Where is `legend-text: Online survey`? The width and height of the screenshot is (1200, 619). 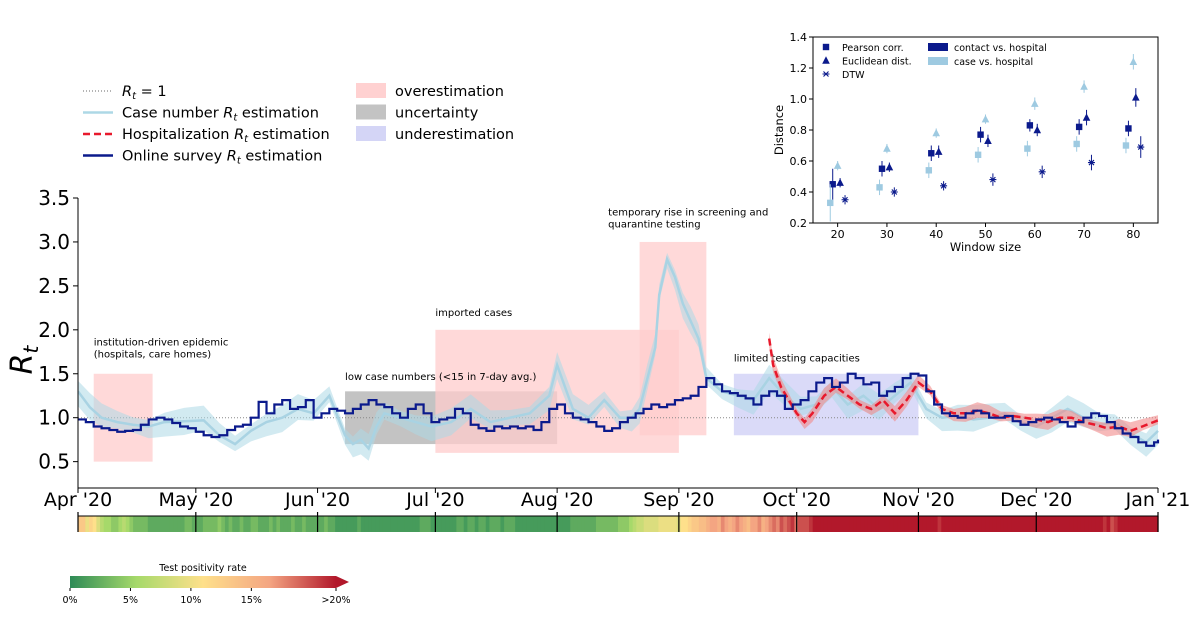 legend-text: Online survey is located at coordinates (174, 157).